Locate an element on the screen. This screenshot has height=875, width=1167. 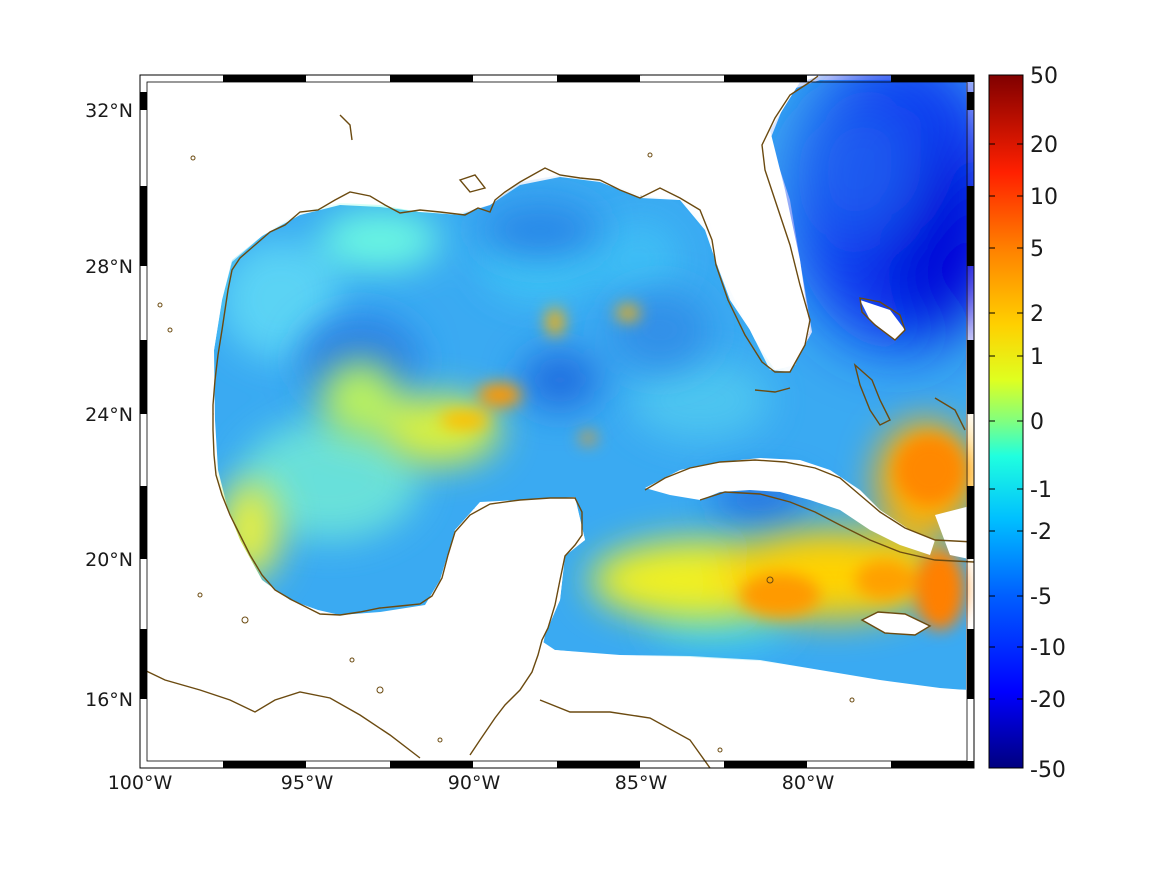
colorbar-label: 20 is located at coordinates (1044, 145).